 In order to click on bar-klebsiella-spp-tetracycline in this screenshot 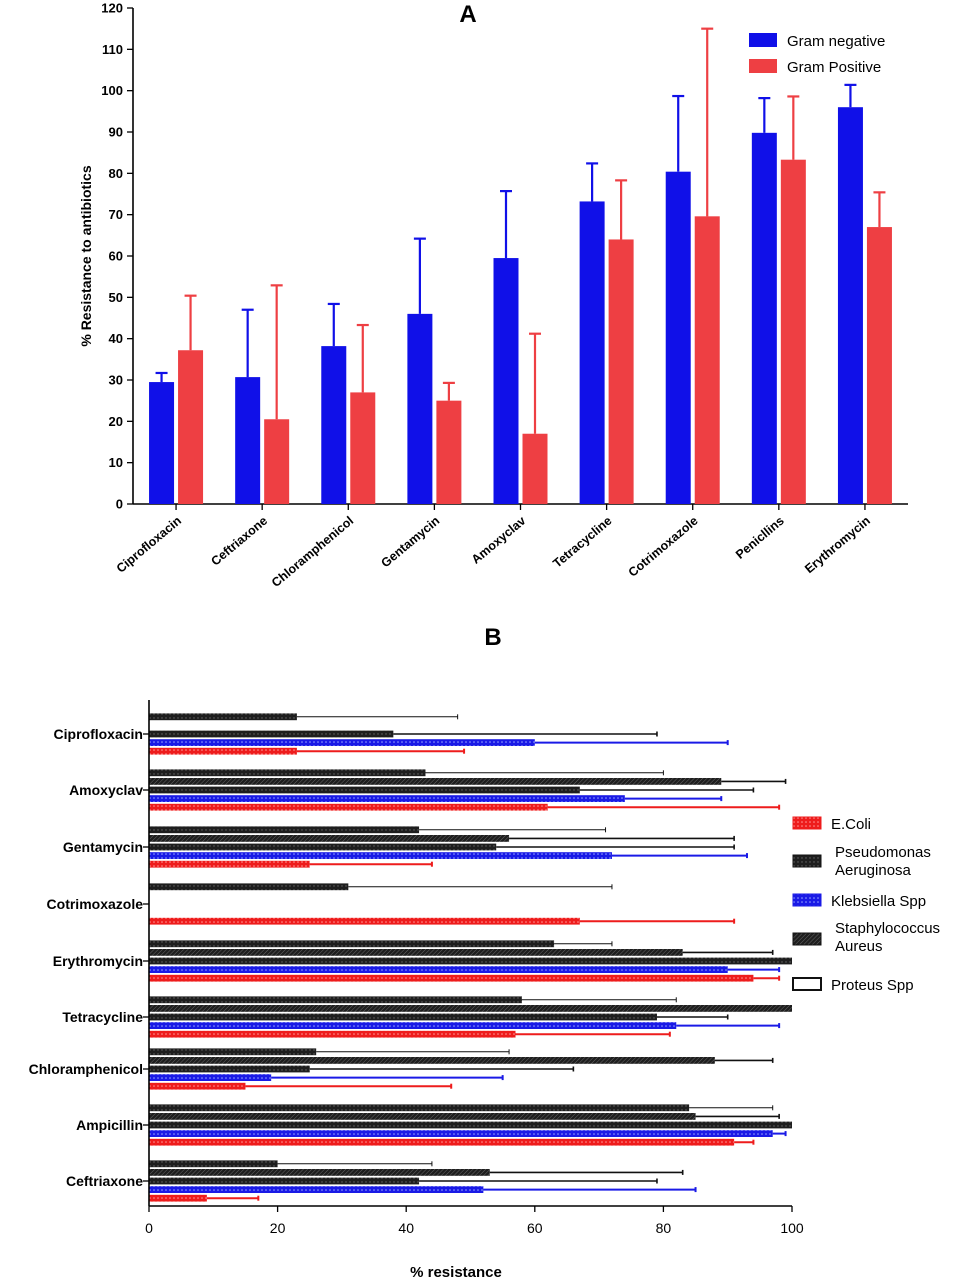, I will do `click(413, 1025)`.